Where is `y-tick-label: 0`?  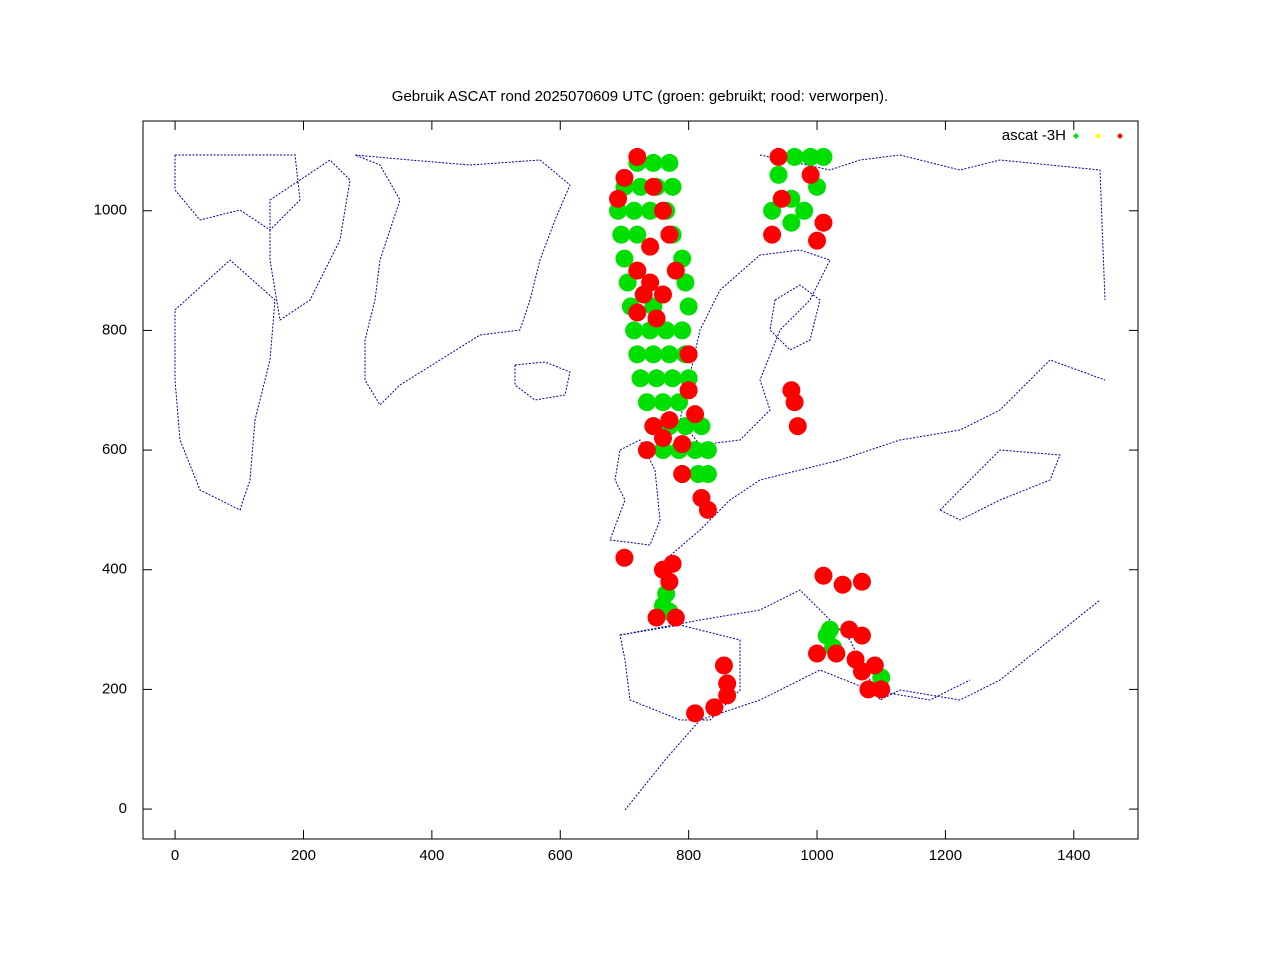
y-tick-label: 0 is located at coordinates (123, 808).